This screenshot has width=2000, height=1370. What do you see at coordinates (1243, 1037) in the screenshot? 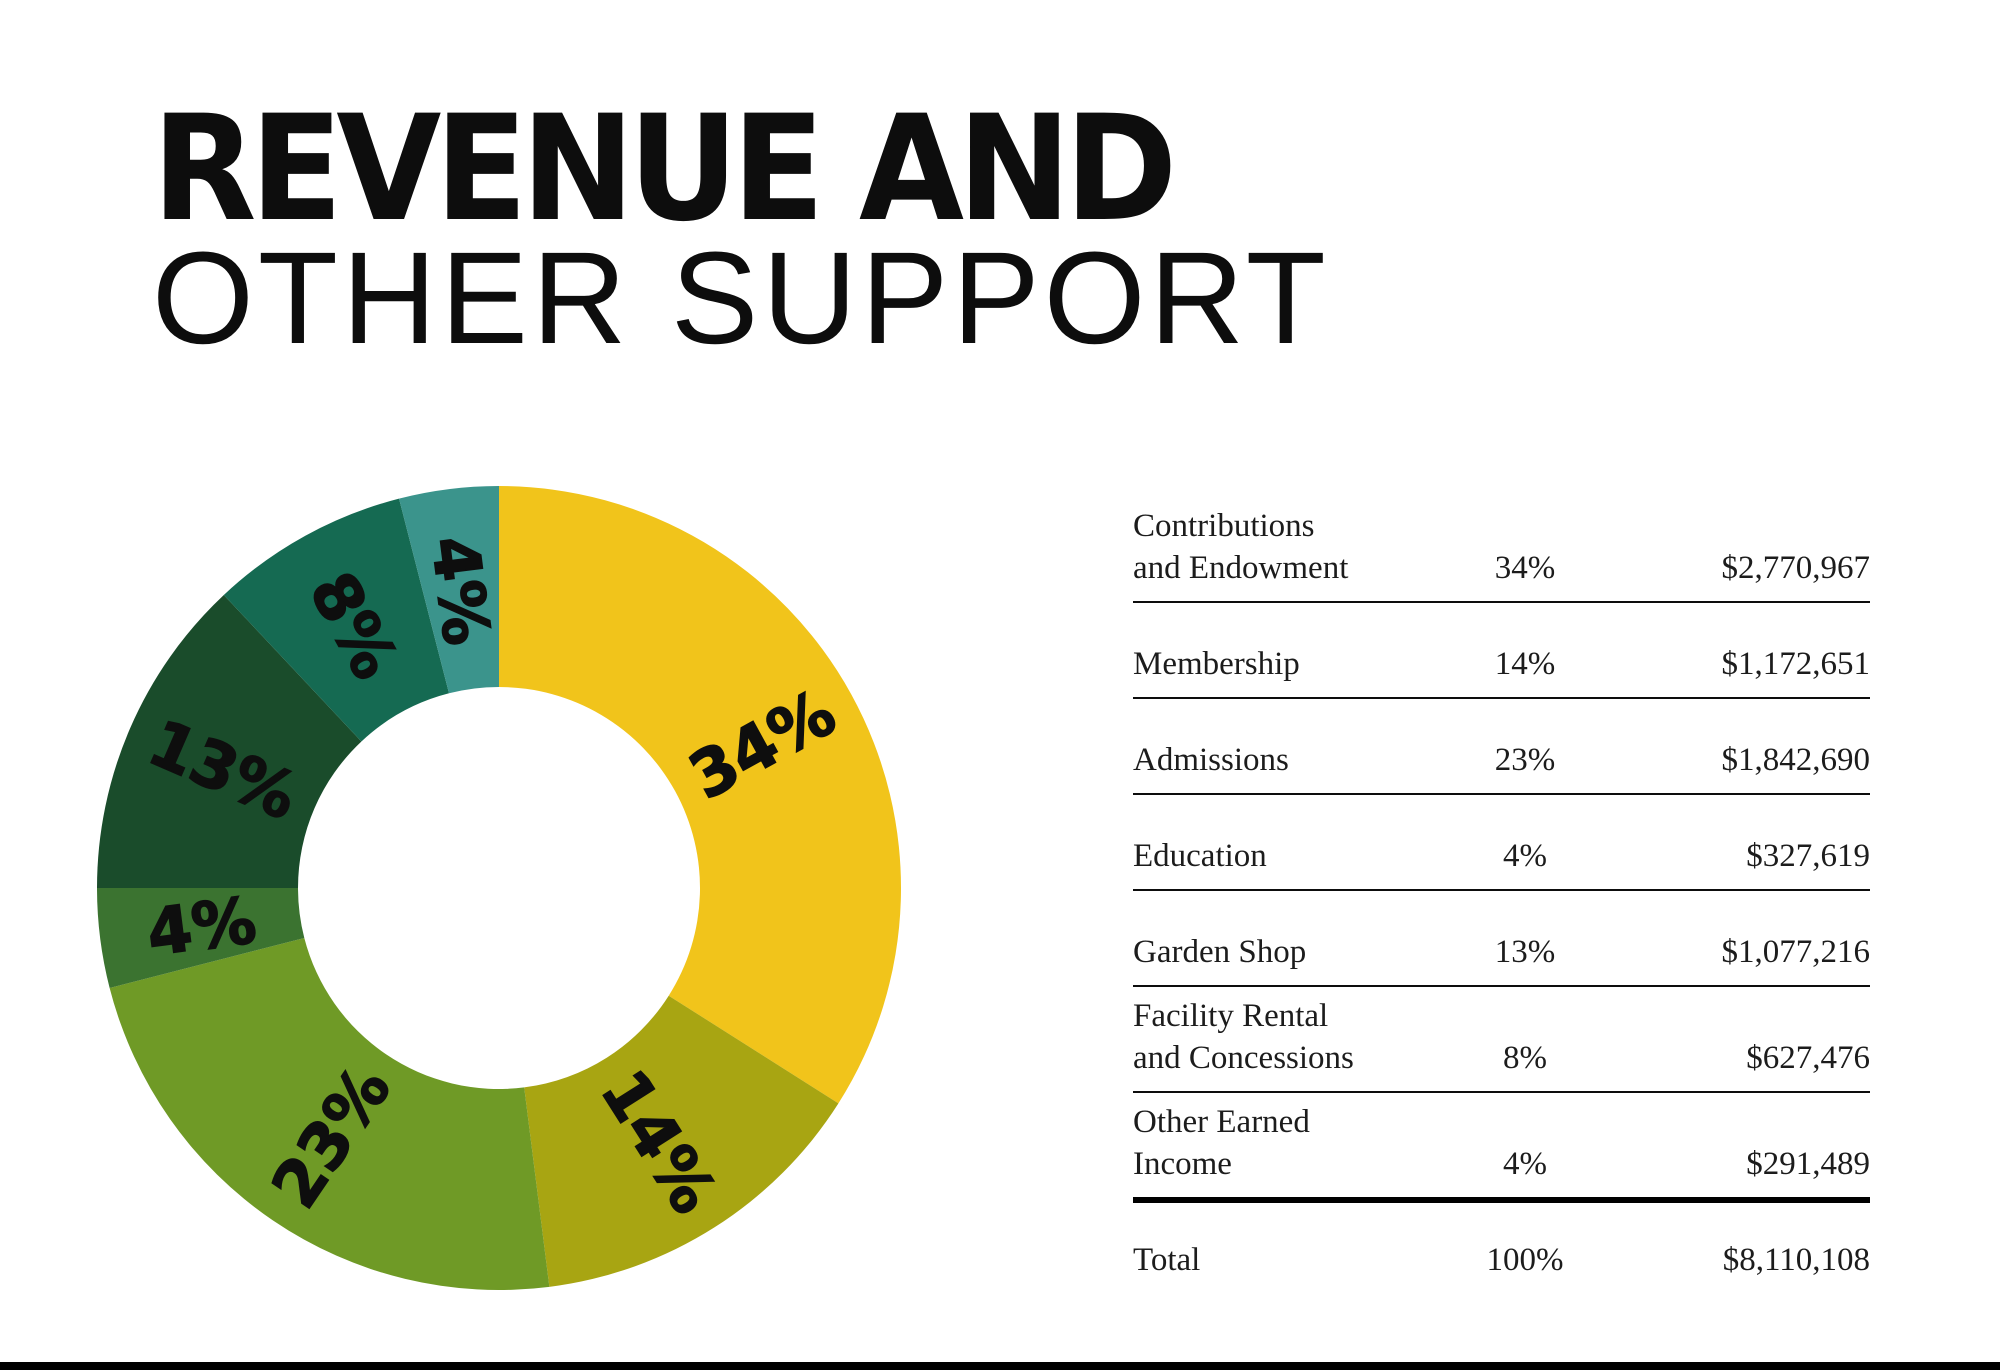
I see `row-label: Facility Rental and Concessions` at bounding box center [1243, 1037].